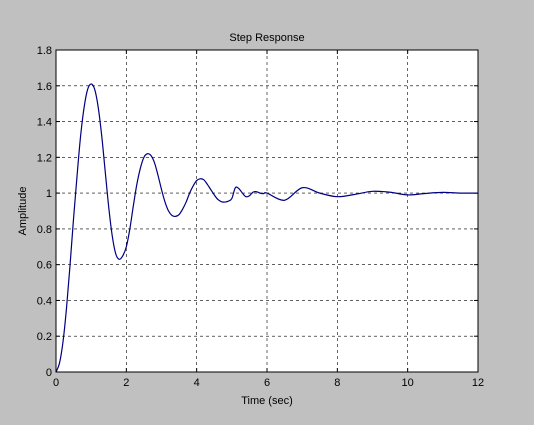 Image resolution: width=534 pixels, height=425 pixels. What do you see at coordinates (23, 211) in the screenshot?
I see `y-axis-label: Amplitude` at bounding box center [23, 211].